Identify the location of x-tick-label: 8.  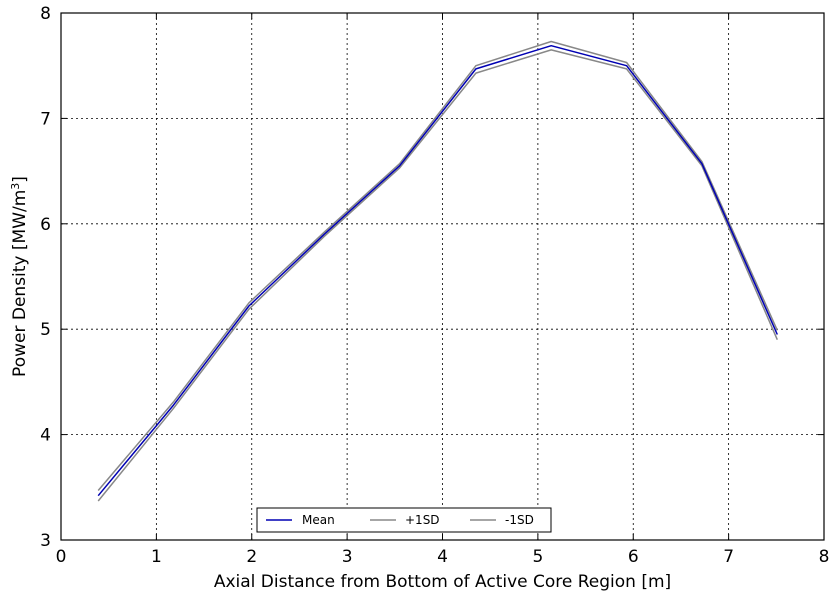
(824, 557).